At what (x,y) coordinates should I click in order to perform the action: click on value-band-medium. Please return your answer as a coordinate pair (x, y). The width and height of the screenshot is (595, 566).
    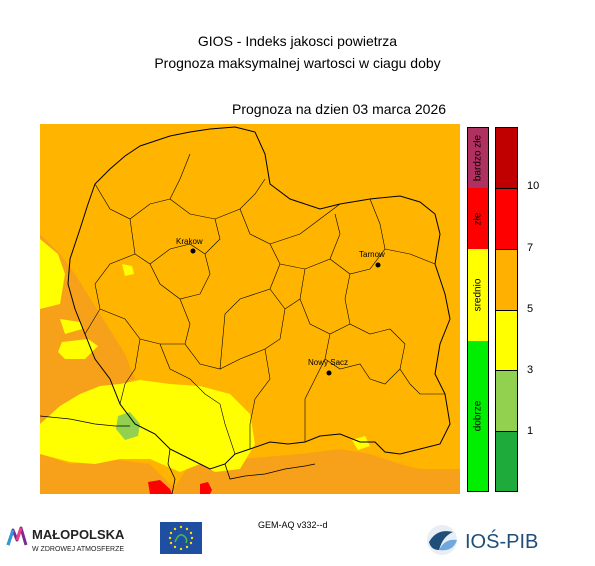
    Looking at the image, I should click on (506, 341).